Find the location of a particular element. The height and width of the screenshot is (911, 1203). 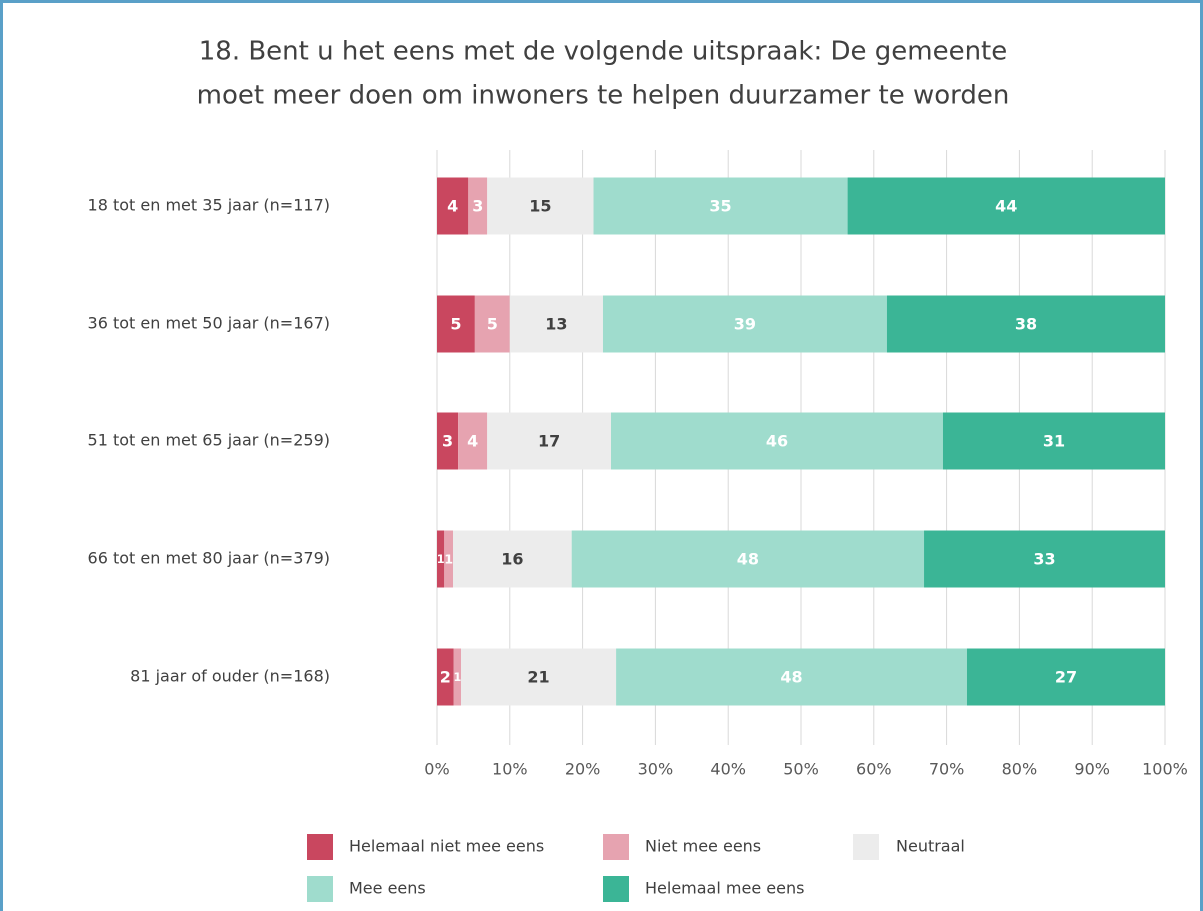

data-label: 39 is located at coordinates (745, 324).